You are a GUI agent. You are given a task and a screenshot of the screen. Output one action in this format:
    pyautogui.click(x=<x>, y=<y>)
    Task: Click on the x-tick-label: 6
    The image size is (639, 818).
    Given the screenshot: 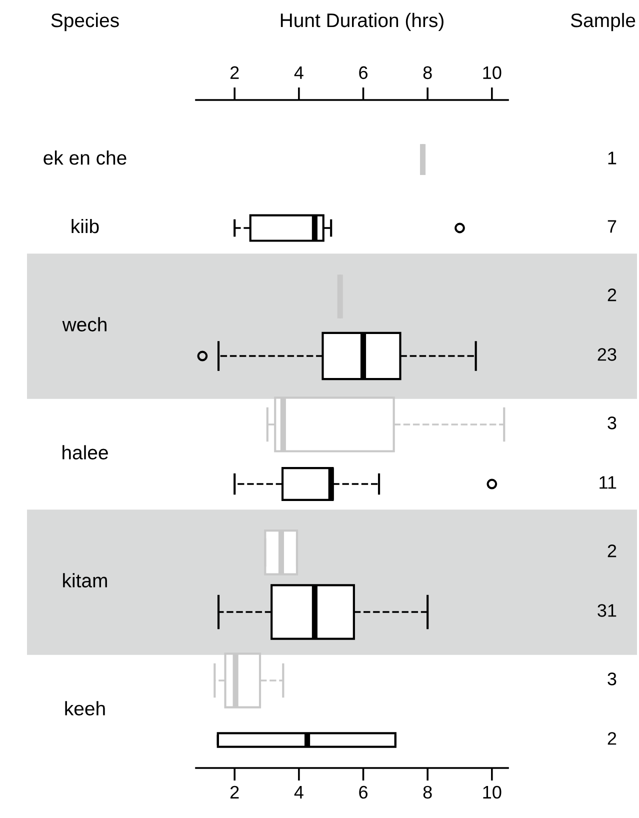 What is the action you would take?
    pyautogui.click(x=363, y=792)
    